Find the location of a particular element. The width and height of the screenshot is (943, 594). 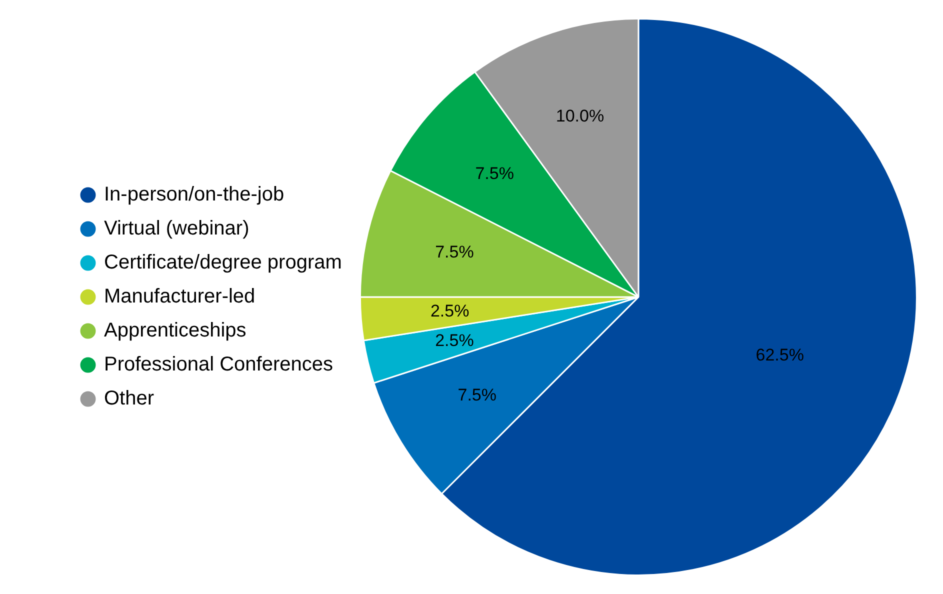

legend-label: Certificate/degree program is located at coordinates (223, 263).